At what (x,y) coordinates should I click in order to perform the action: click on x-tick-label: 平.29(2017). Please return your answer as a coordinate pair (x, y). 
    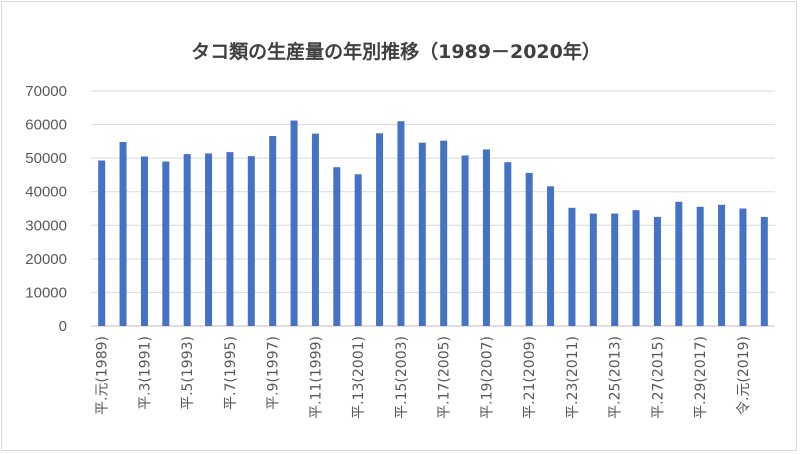
    Looking at the image, I should click on (701, 377).